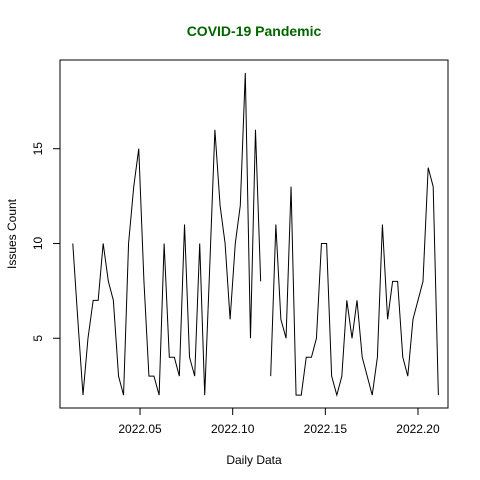 Image resolution: width=480 pixels, height=480 pixels. I want to click on chart-title: COVID-19 Pandemic, so click(254, 31).